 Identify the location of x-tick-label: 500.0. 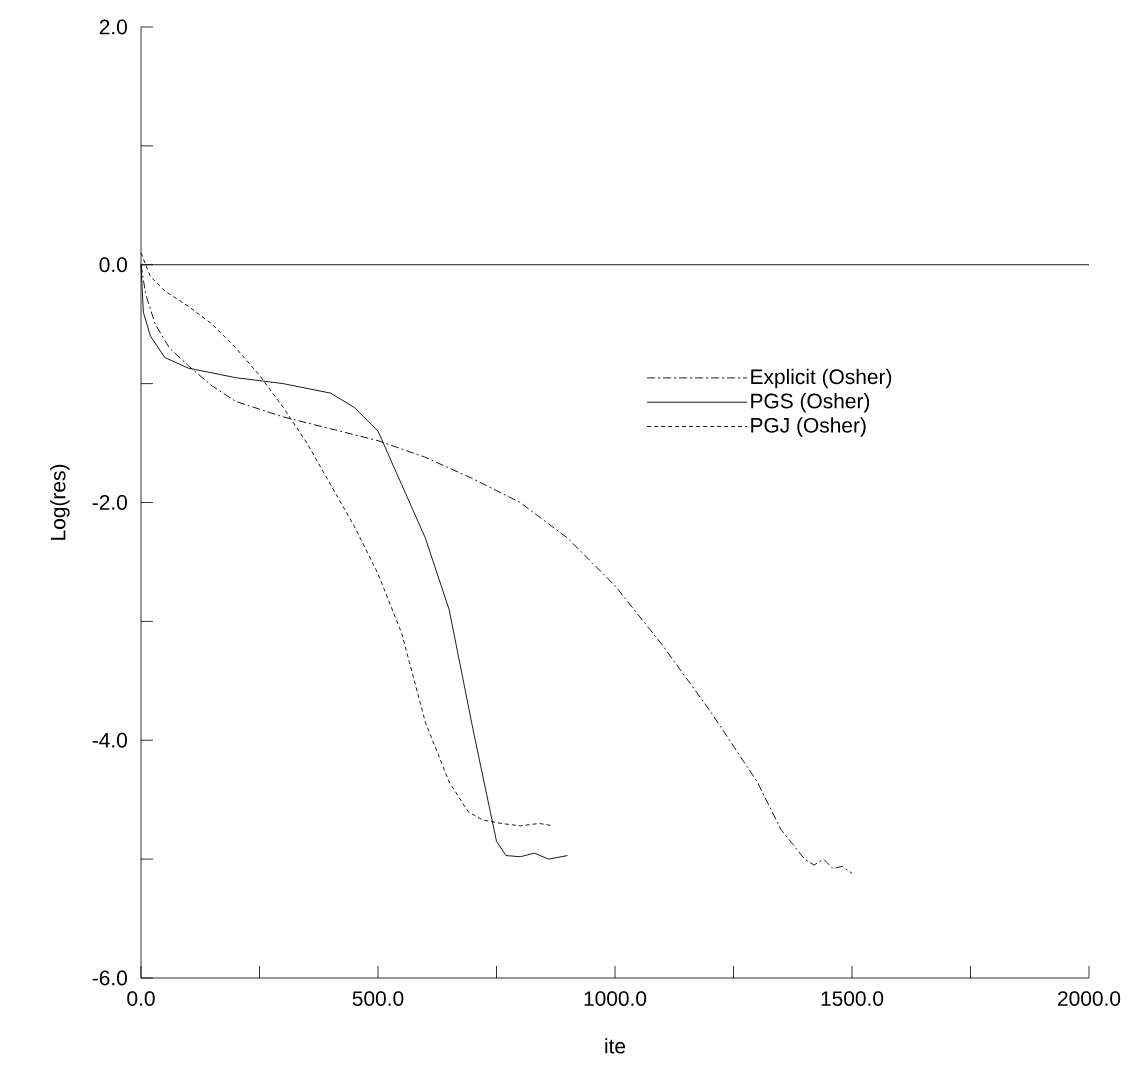
(378, 998).